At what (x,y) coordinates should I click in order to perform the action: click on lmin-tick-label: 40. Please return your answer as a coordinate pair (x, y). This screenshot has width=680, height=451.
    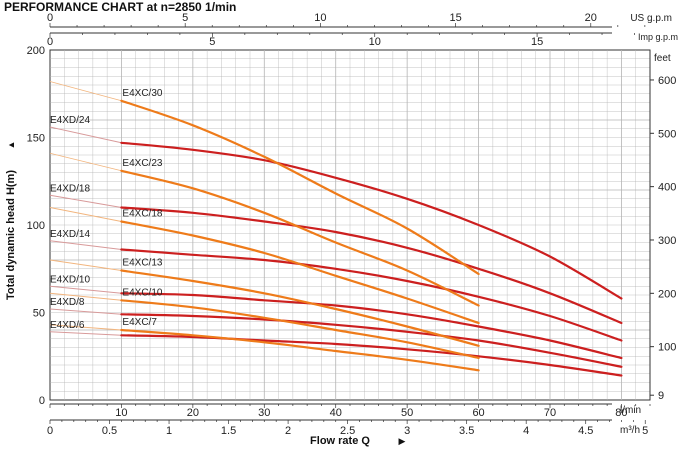
    Looking at the image, I should click on (336, 413).